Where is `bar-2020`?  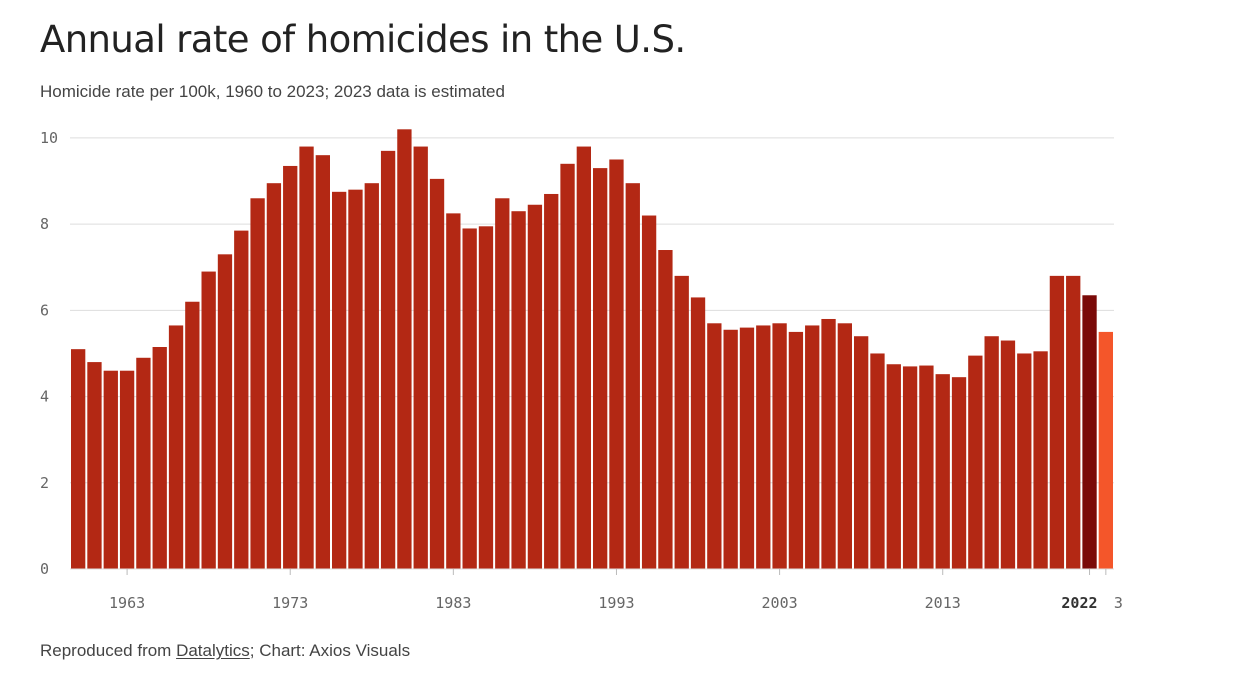
bar-2020 is located at coordinates (1057, 422).